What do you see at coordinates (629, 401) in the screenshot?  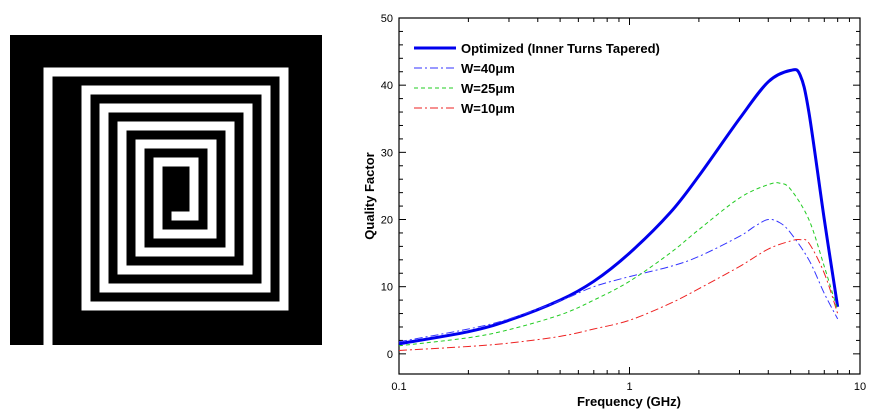 I see `x-axis-title: Frequency (GHz)` at bounding box center [629, 401].